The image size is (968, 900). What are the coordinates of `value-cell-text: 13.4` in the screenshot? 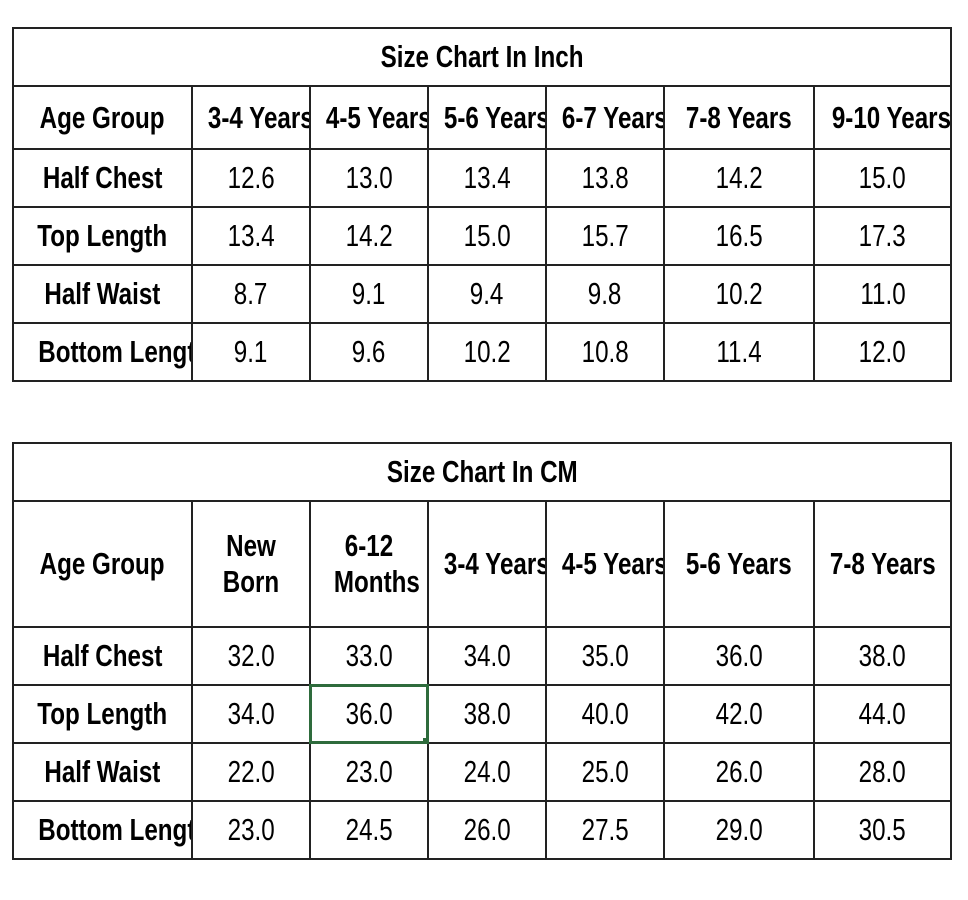 It's located at (487, 178).